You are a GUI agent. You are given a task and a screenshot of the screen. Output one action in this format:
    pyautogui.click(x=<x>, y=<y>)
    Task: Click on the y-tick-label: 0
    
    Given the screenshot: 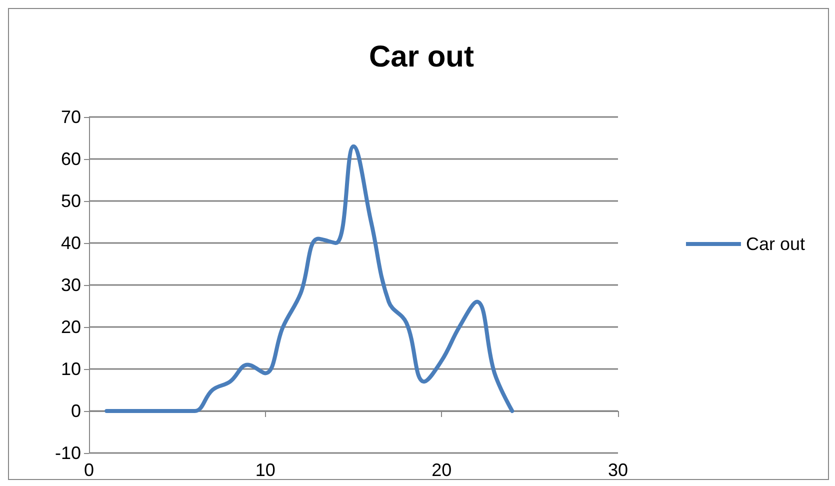 What is the action you would take?
    pyautogui.click(x=75, y=411)
    